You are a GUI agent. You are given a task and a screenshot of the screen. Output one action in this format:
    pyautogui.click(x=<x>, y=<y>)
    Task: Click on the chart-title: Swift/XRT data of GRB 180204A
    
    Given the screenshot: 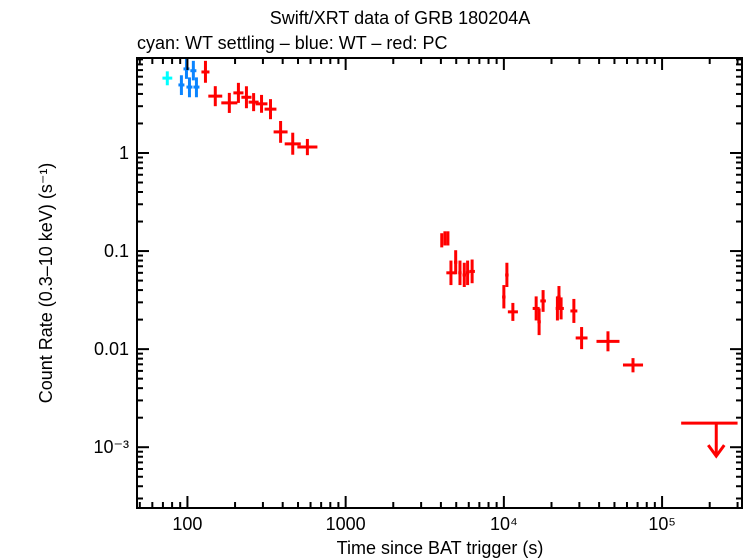 What is the action you would take?
    pyautogui.click(x=400, y=18)
    